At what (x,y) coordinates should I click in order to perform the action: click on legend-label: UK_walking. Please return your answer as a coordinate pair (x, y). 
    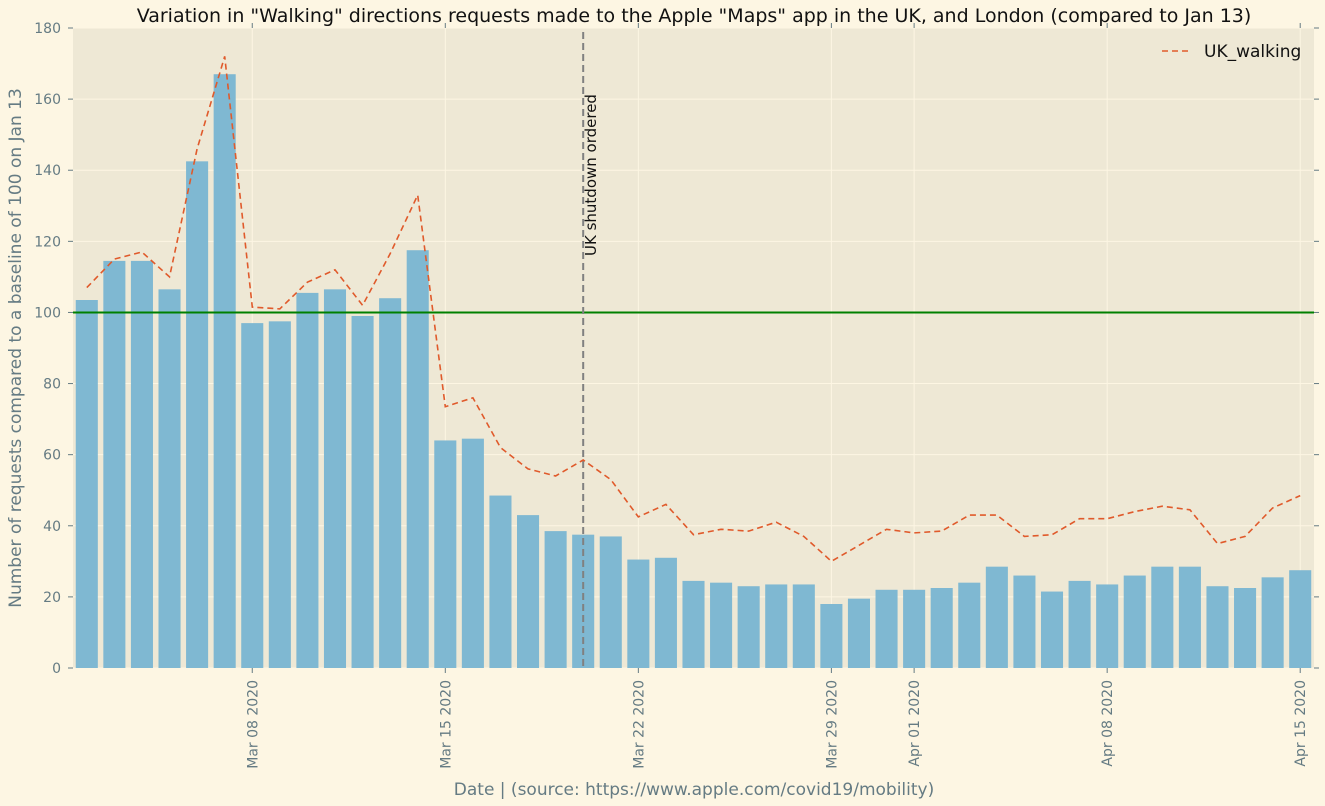
    Looking at the image, I should click on (1252, 52).